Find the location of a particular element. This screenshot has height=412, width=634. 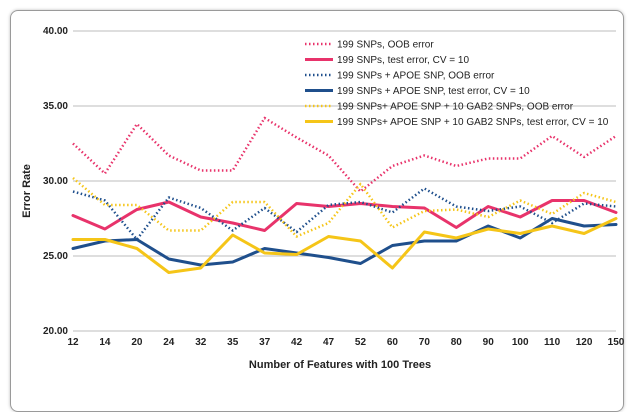

x-tick-label: 52 is located at coordinates (361, 342).